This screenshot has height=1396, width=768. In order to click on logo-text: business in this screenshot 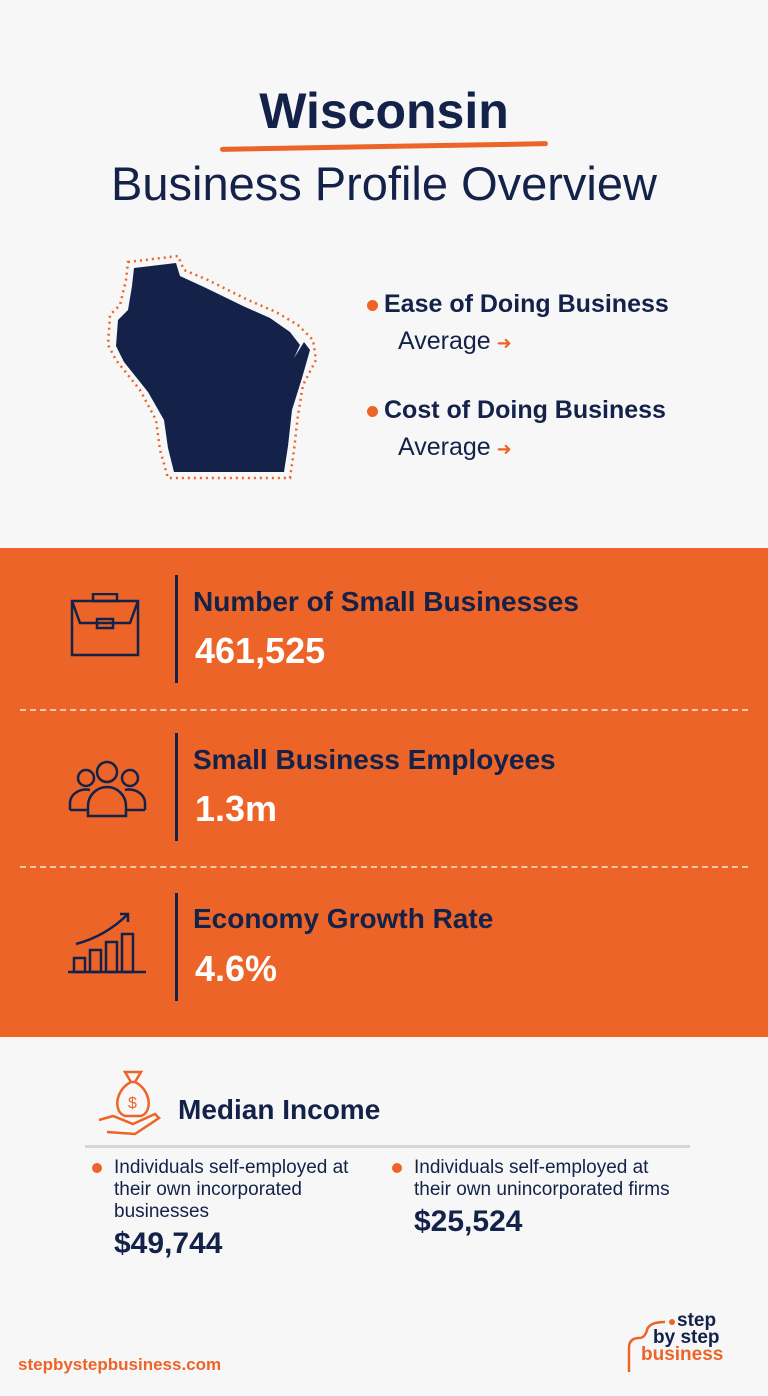, I will do `click(682, 1354)`.